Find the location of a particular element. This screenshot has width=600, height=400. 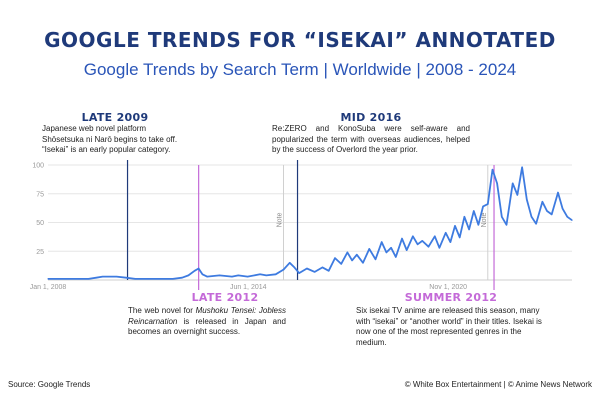

x-tick-label-2: Nov 1, 2020 is located at coordinates (448, 287).